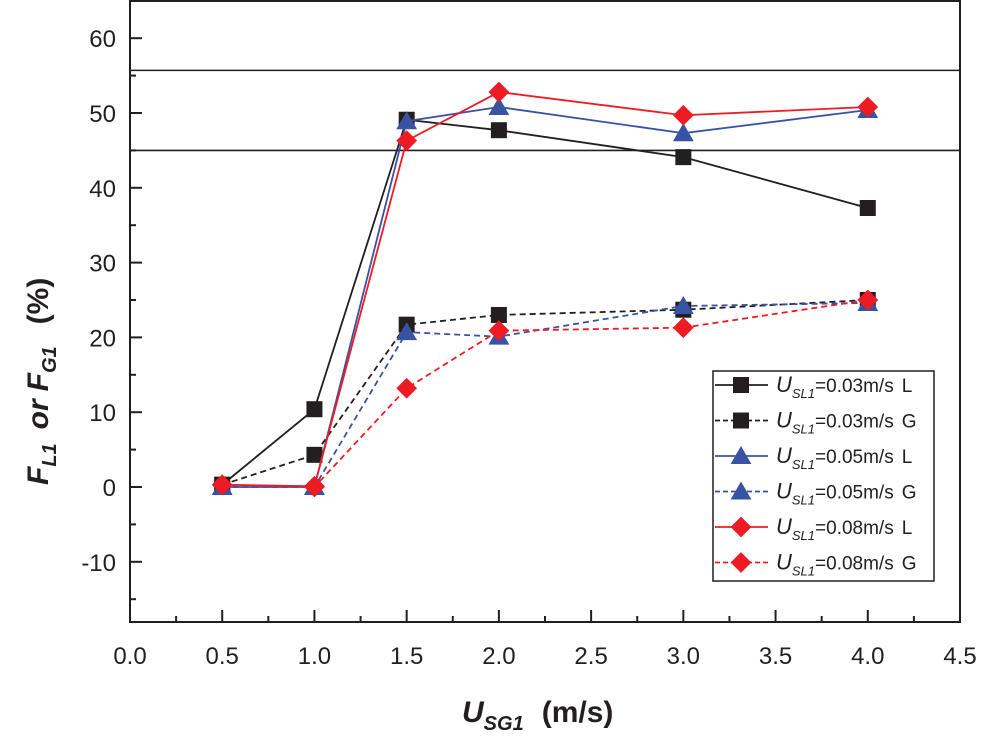 The height and width of the screenshot is (736, 985). I want to click on legend-item: USL1=0.08m/s L, so click(813, 528).